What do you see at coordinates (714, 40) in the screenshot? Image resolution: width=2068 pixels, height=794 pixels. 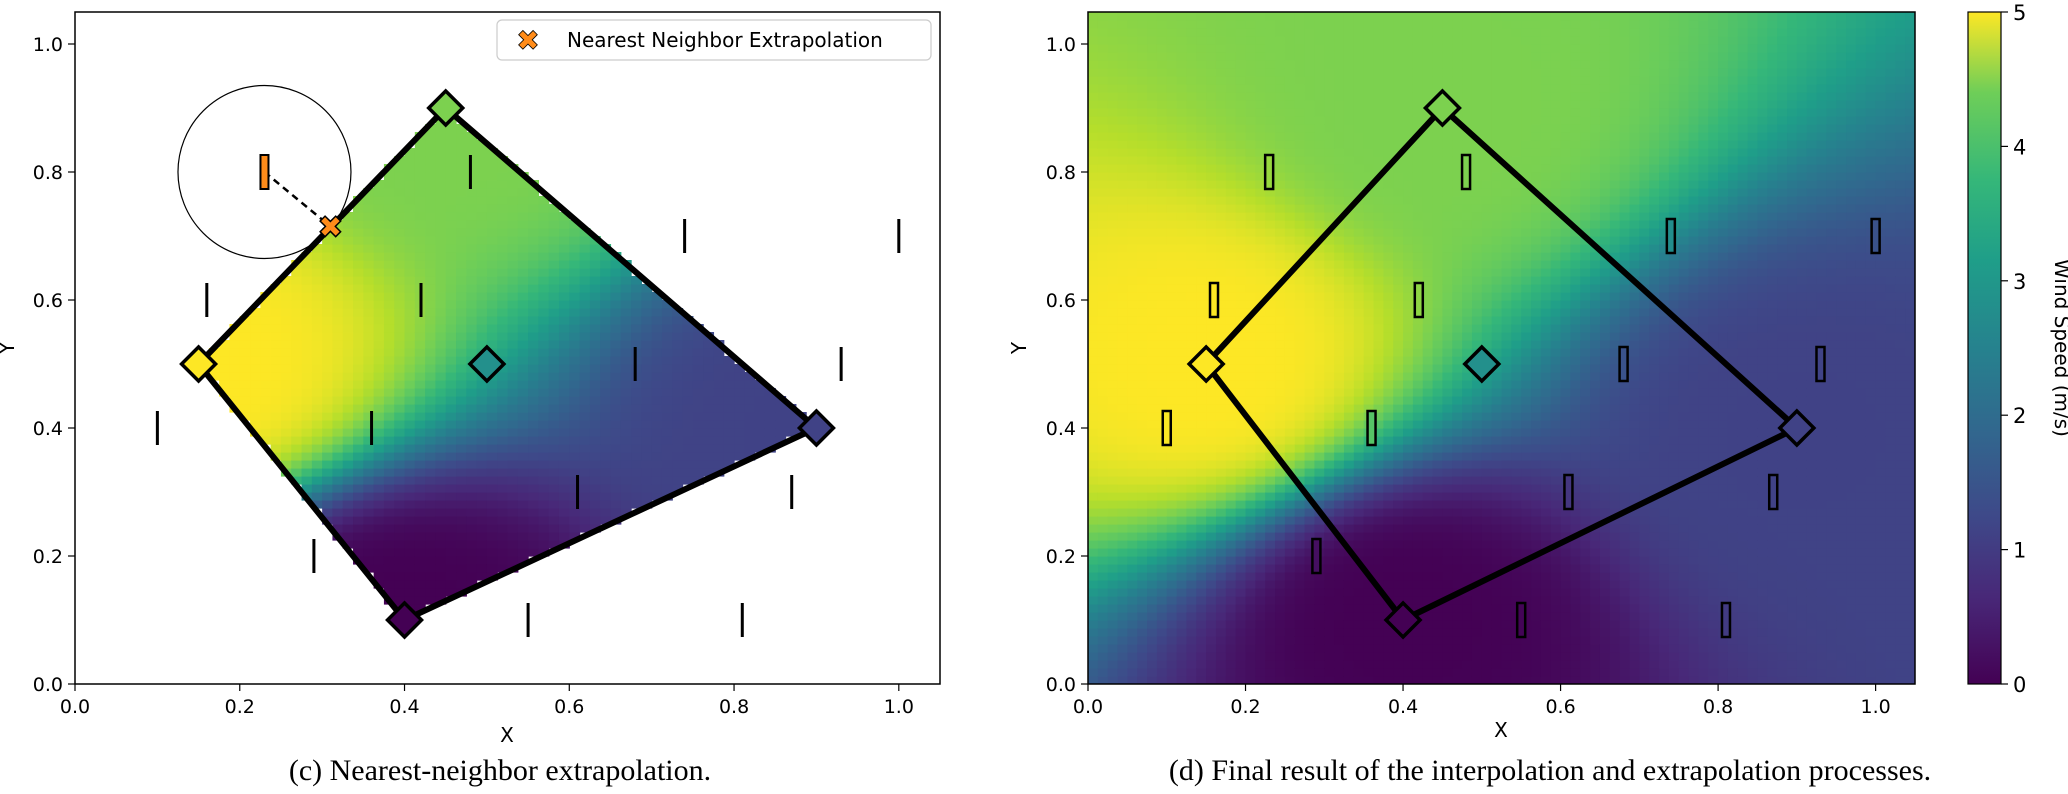 I see `legend: ✖ Nearest Neighbor Extrapolation` at bounding box center [714, 40].